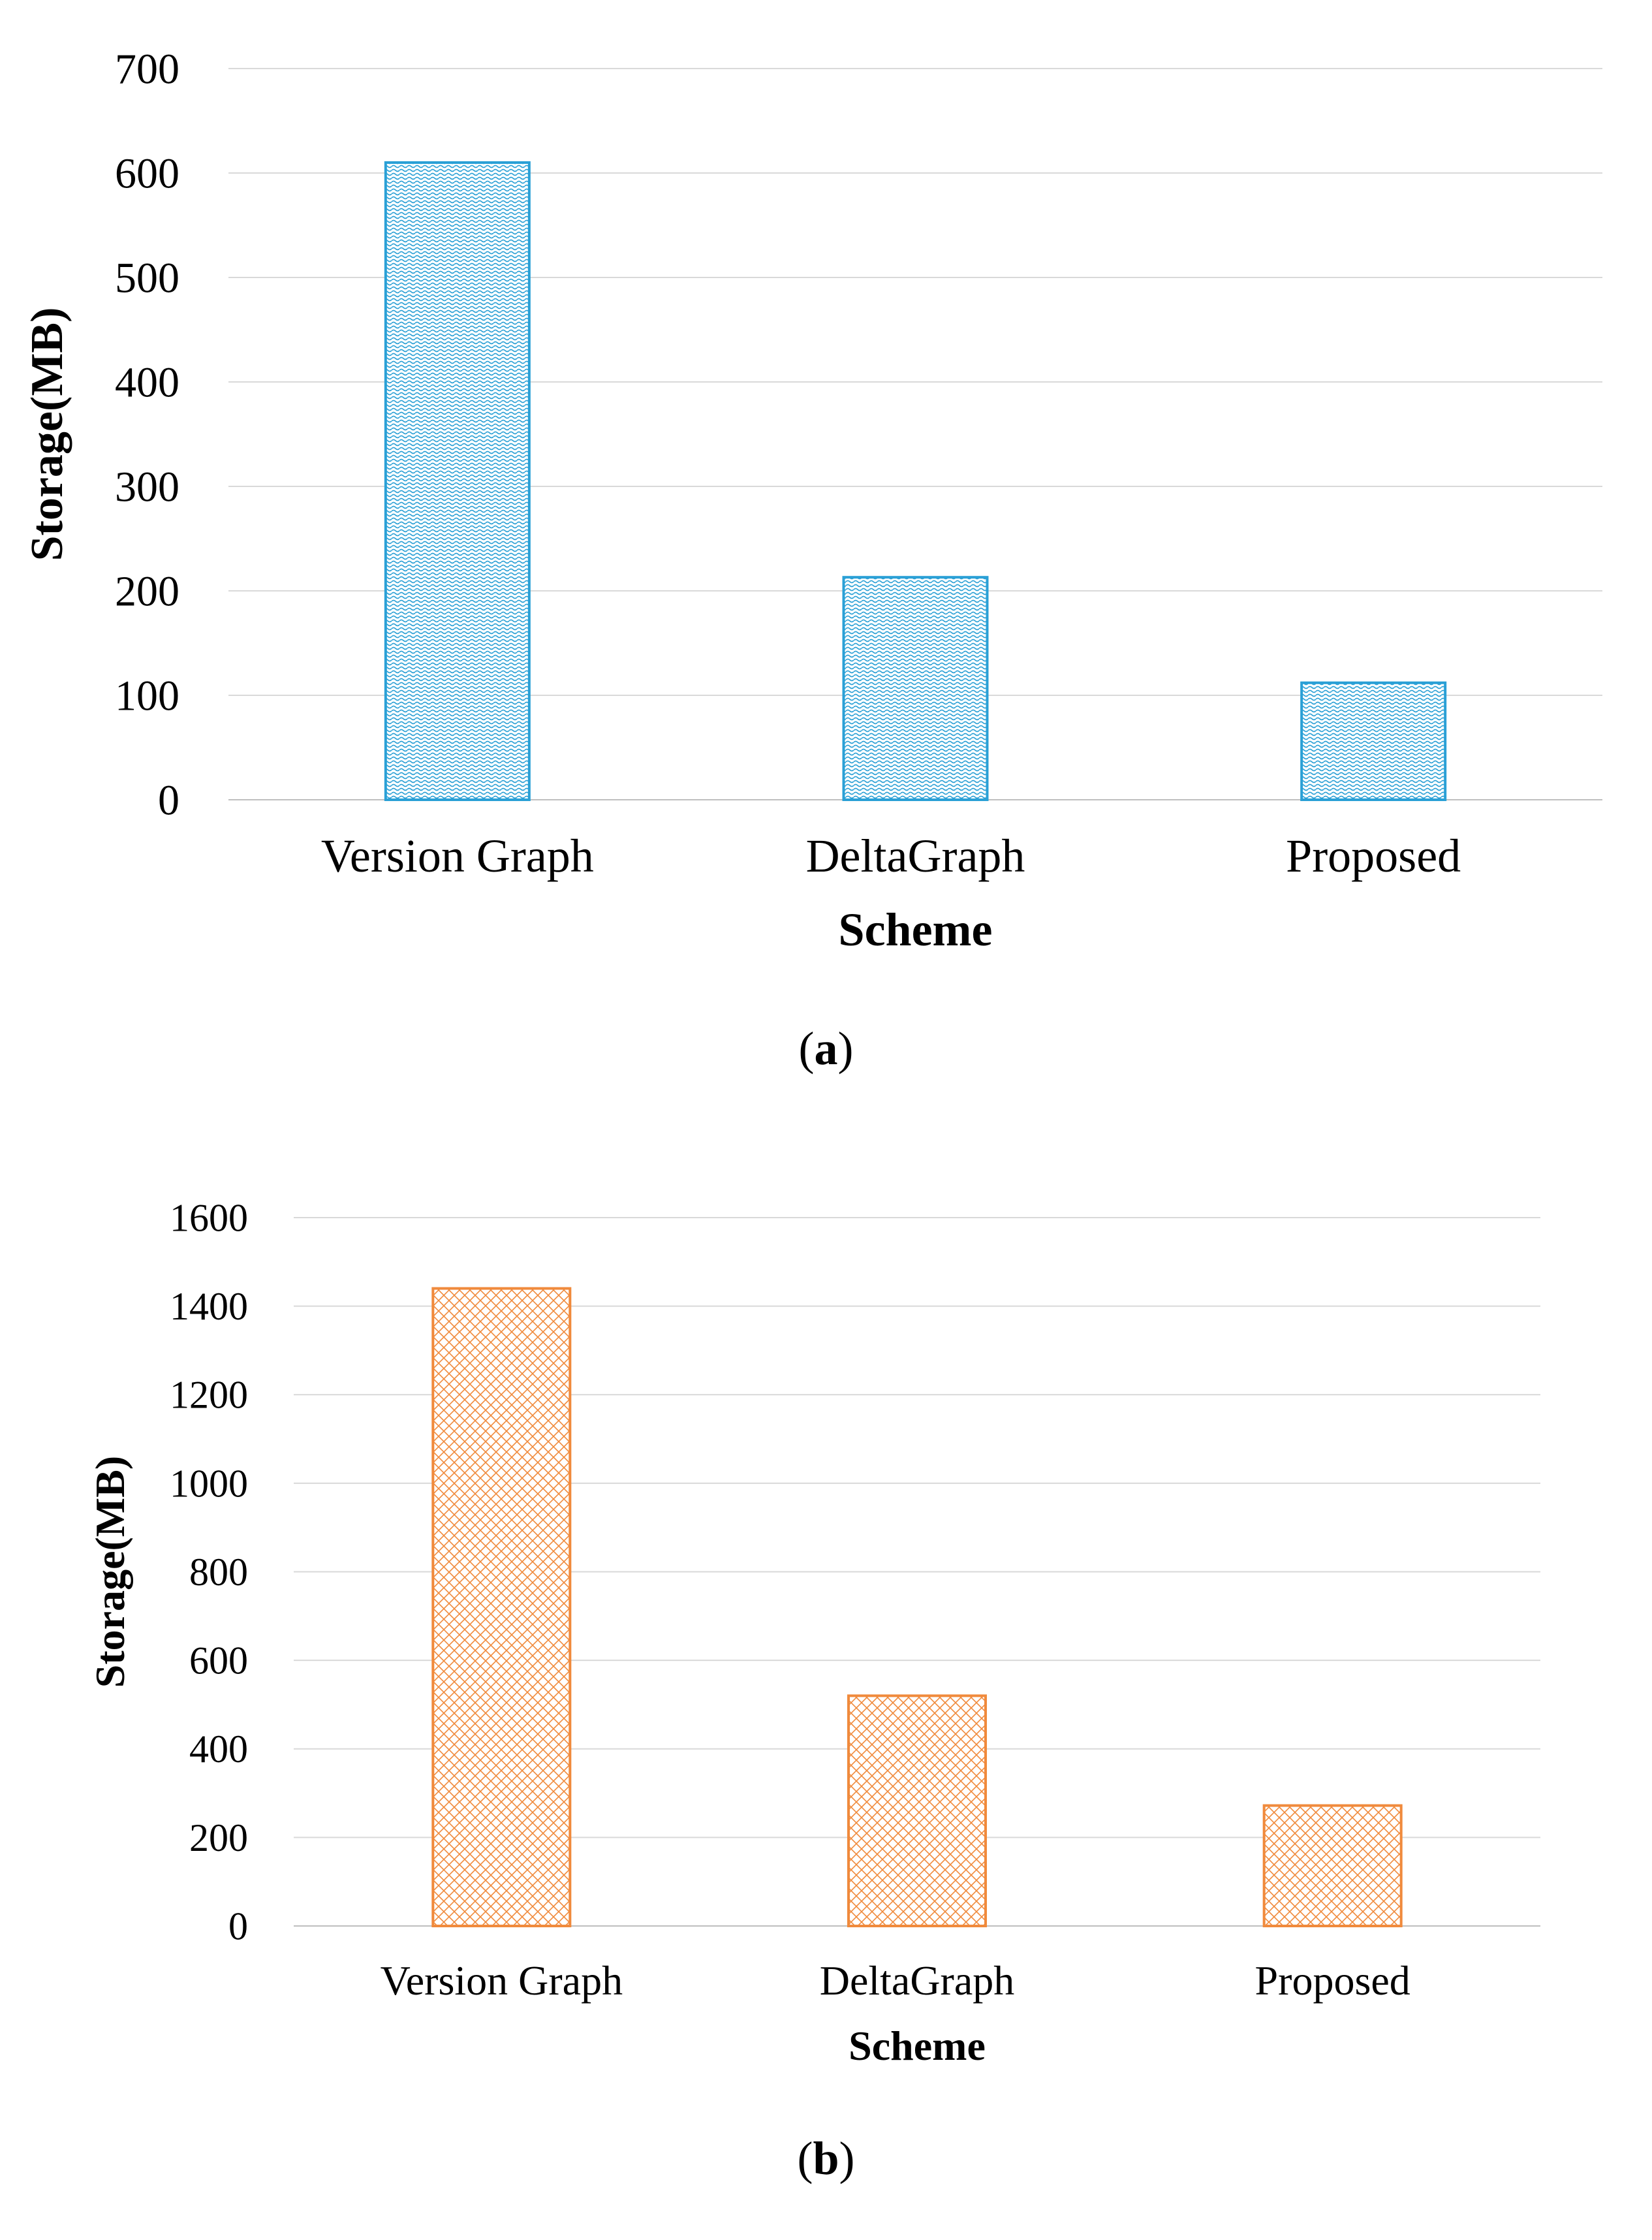 The image size is (1652, 2240). What do you see at coordinates (147, 487) in the screenshot?
I see `y-tick-label: 300` at bounding box center [147, 487].